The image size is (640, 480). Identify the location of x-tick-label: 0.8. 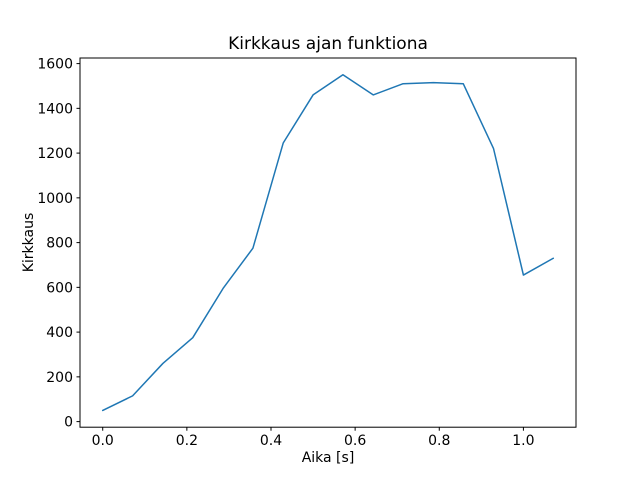
(439, 441).